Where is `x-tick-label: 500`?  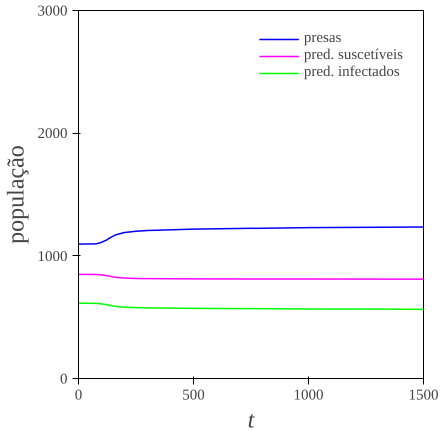
x-tick-label: 500 is located at coordinates (193, 396).